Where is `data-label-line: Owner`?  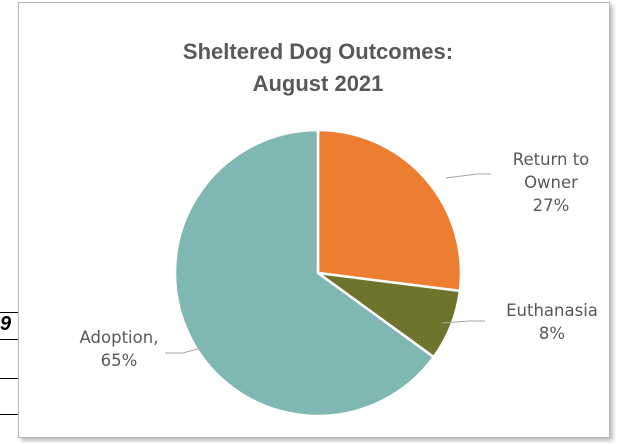 data-label-line: Owner is located at coordinates (551, 182).